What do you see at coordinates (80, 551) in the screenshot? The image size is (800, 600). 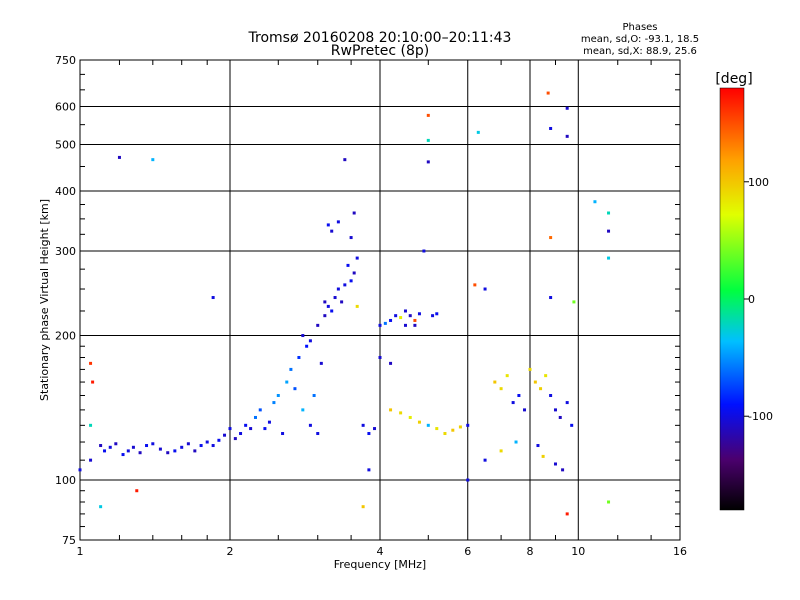 I see `x-tick-label: 1` at bounding box center [80, 551].